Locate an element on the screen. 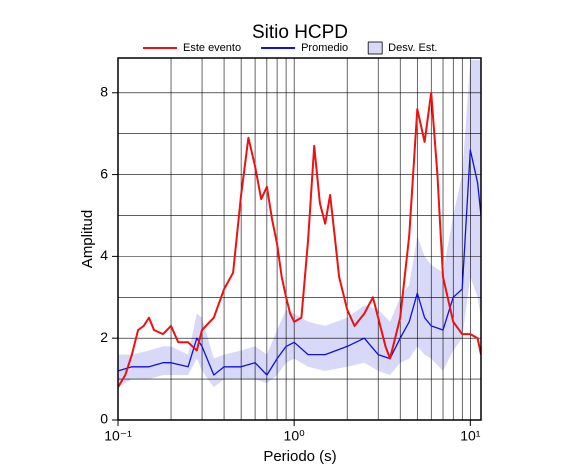 This screenshot has height=475, width=586. y-tick-label: 6 is located at coordinates (104, 173).